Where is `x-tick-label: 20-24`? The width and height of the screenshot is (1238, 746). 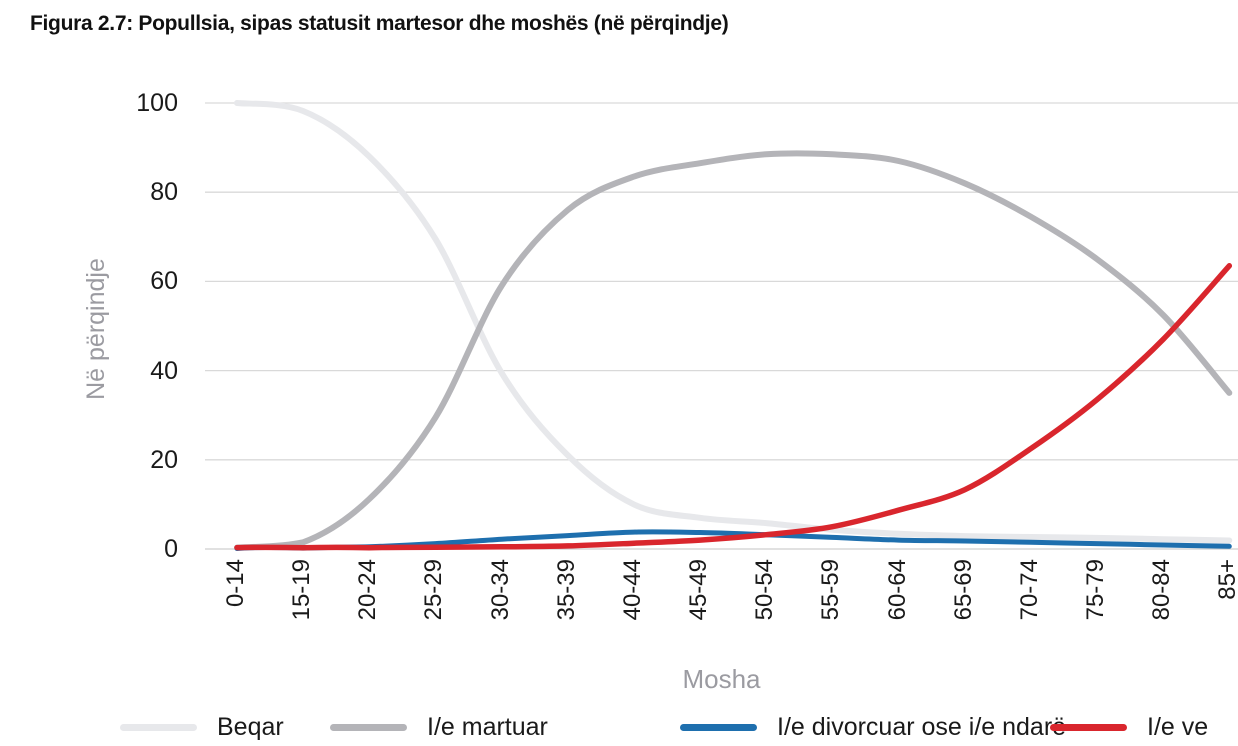
x-tick-label: 20-24 is located at coordinates (368, 590).